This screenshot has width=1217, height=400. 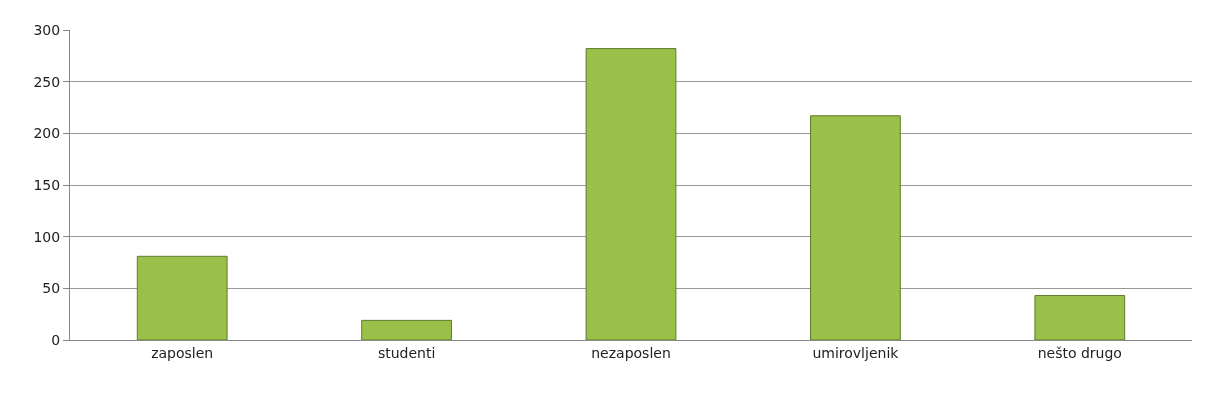 I want to click on y-tick-label: 300, so click(x=47, y=29).